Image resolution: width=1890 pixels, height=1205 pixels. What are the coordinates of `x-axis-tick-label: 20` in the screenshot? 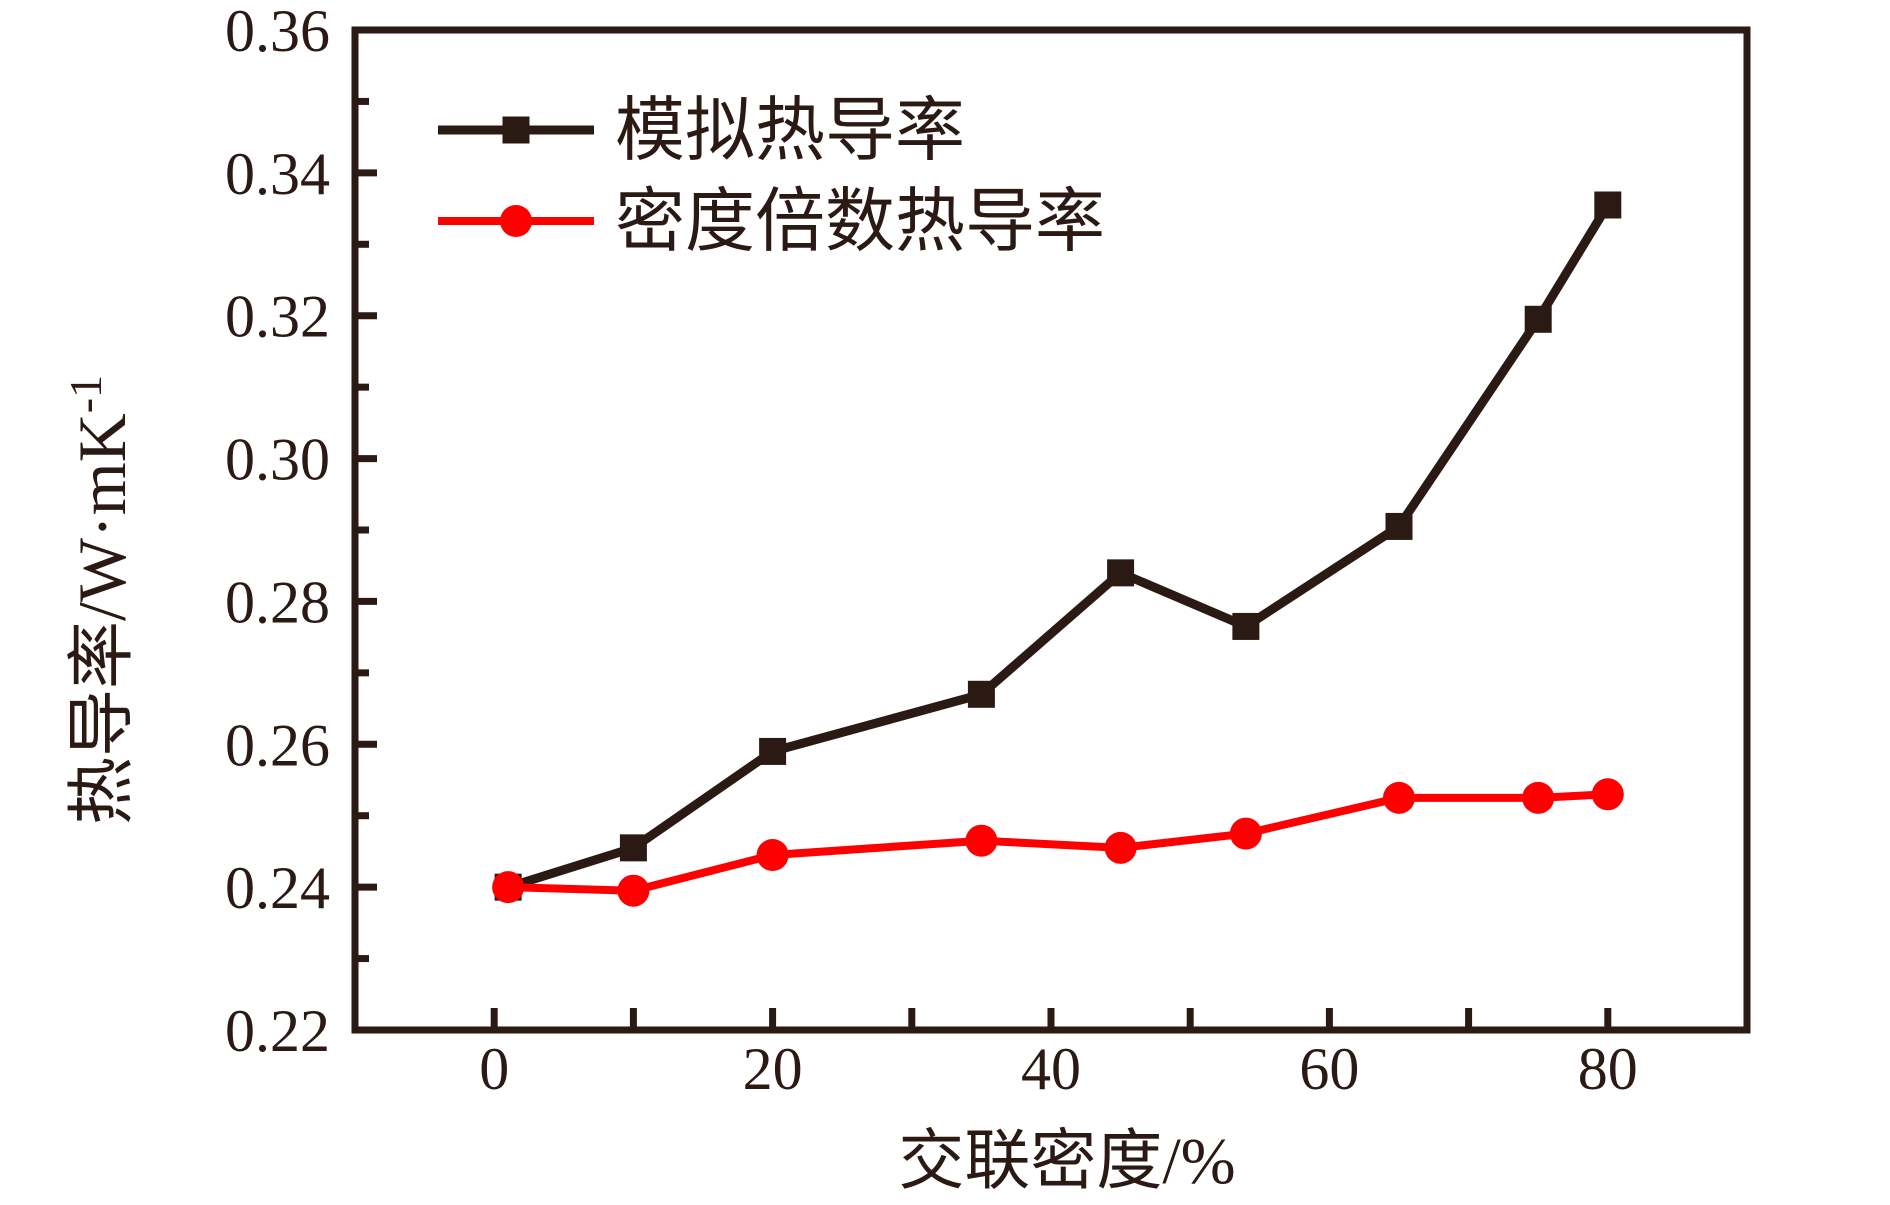 It's located at (773, 1069).